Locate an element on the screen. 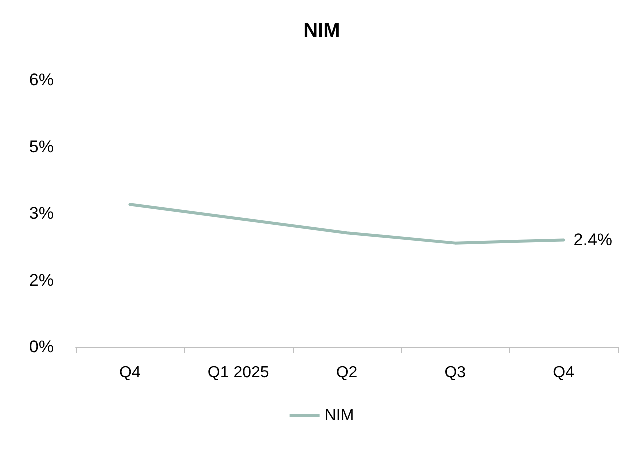 This screenshot has width=644, height=457. legend-label: NIM is located at coordinates (339, 416).